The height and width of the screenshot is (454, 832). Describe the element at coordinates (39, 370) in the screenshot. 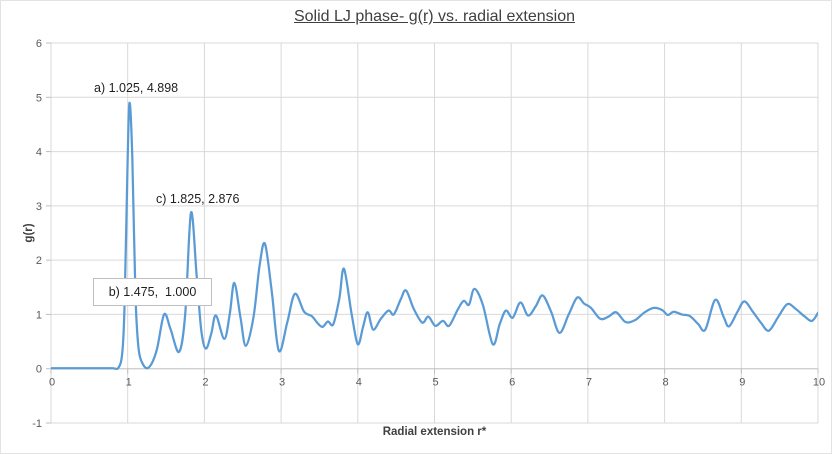

I see `y-tick-label: 0` at that location.